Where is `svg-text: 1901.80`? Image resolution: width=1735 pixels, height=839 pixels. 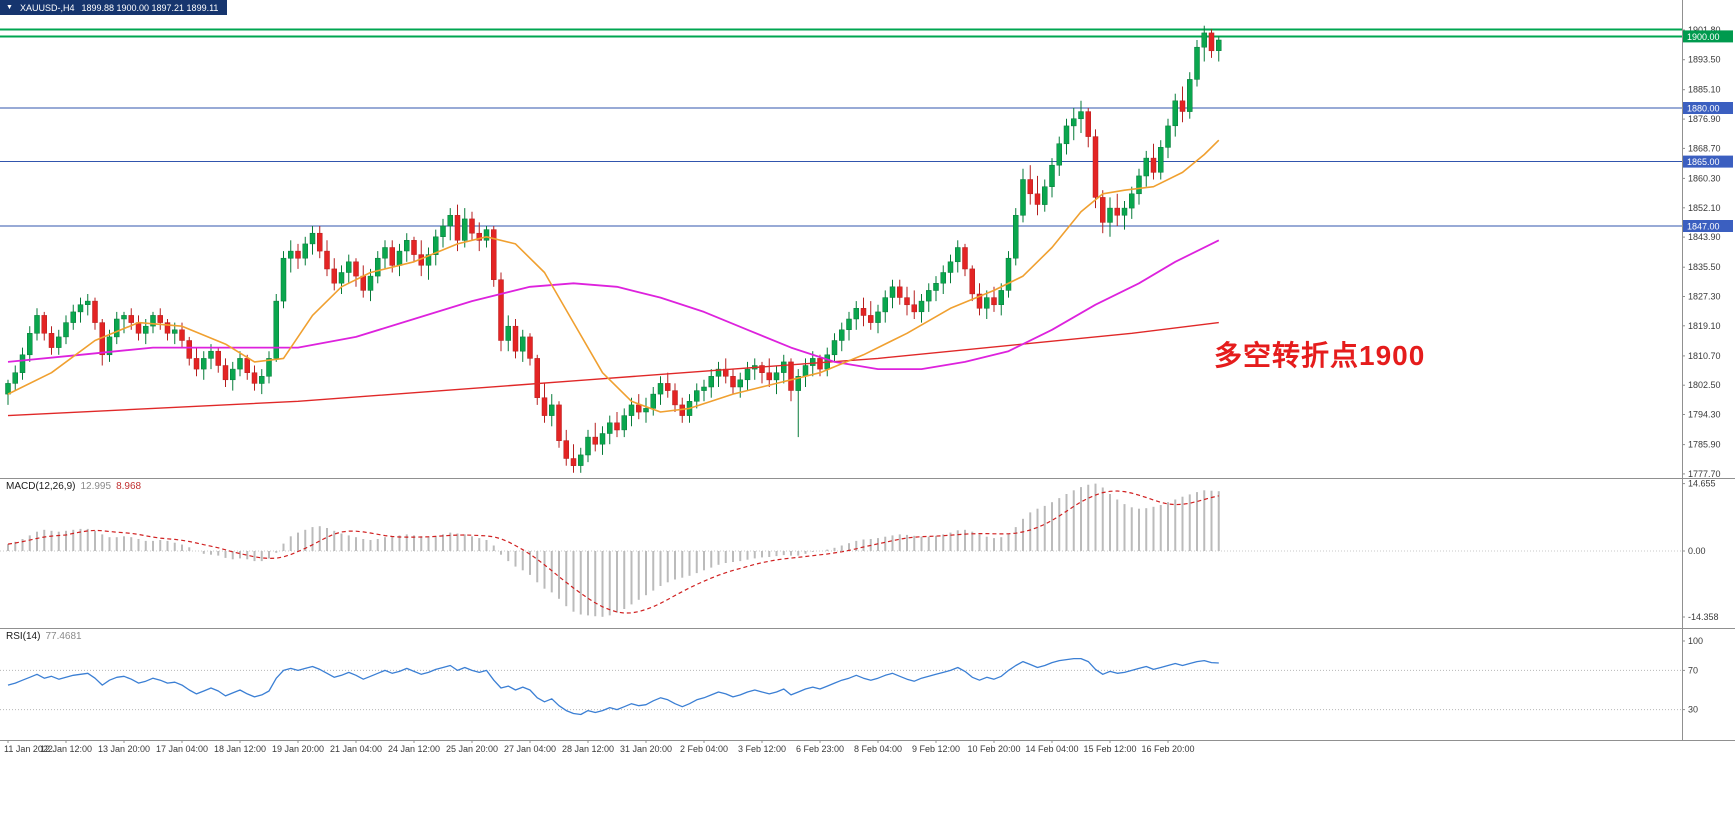
svg-text: 1901.80 is located at coordinates (1704, 30).